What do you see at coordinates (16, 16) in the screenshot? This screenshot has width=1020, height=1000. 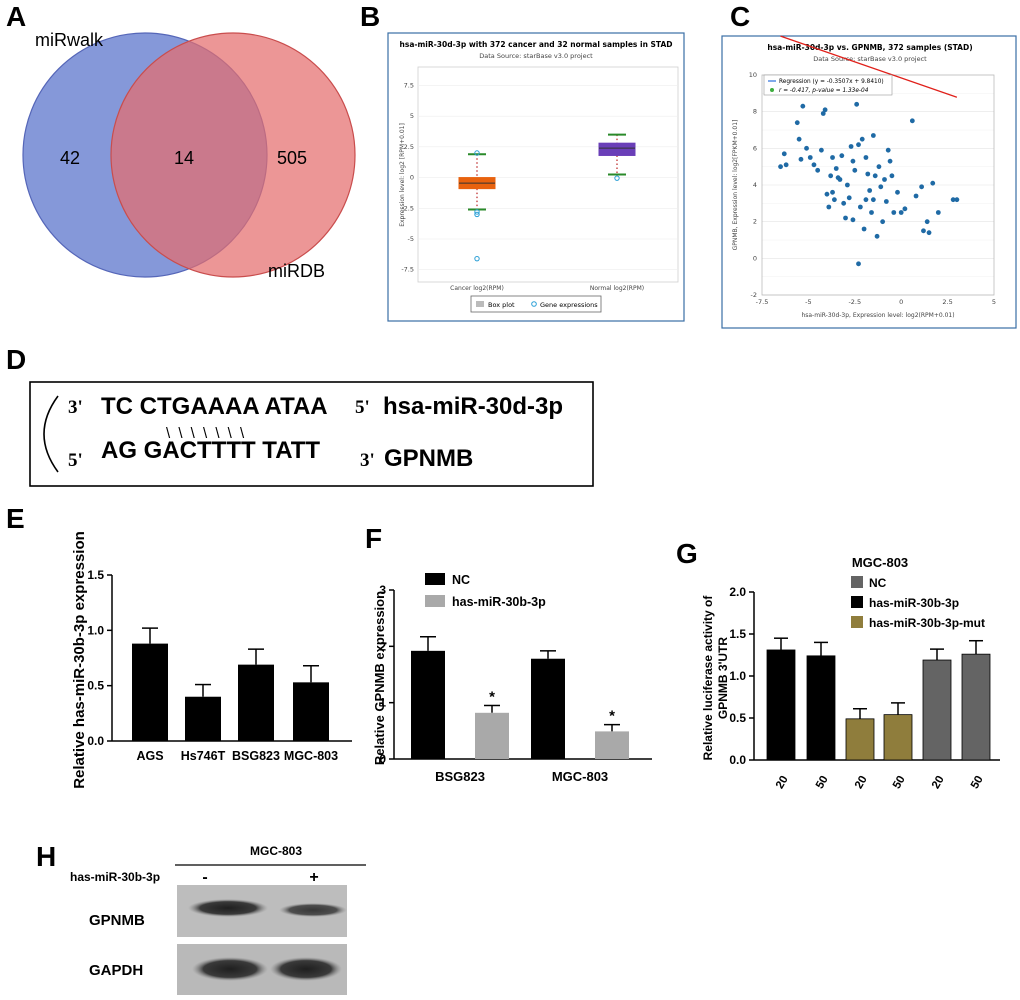 I see `panel-a-letter: A` at bounding box center [16, 16].